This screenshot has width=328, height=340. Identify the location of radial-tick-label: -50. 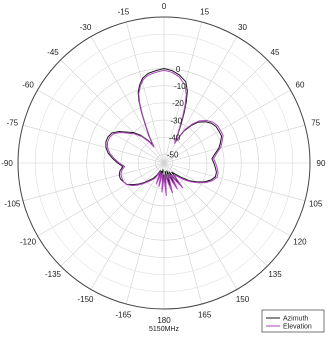
(173, 154).